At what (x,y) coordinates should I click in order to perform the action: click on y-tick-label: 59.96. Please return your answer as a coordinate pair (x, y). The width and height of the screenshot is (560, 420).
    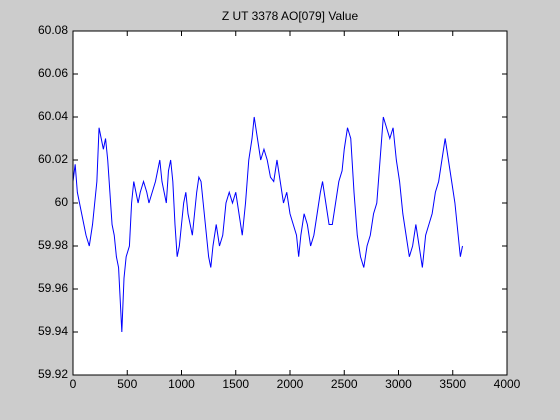
    Looking at the image, I should click on (53, 288).